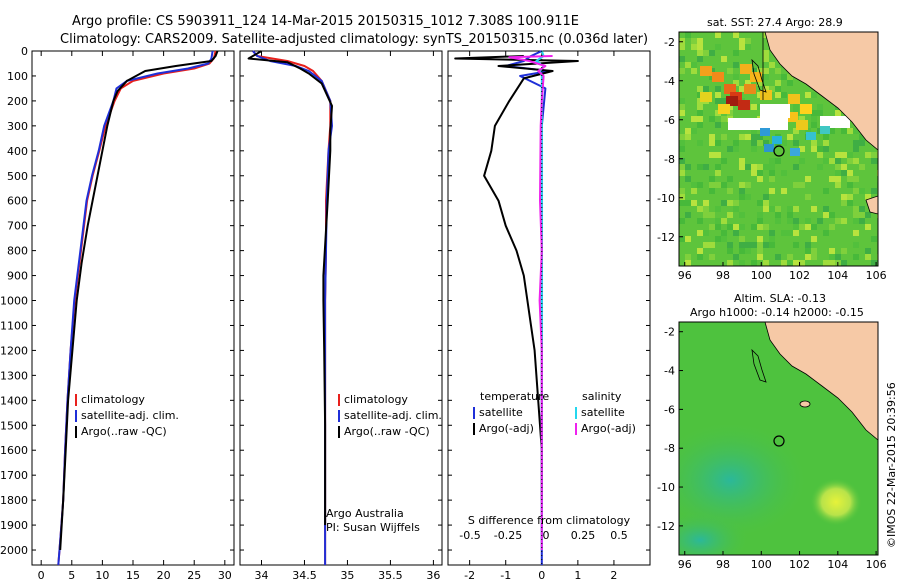  Describe the element at coordinates (17, 251) in the screenshot. I see `temperature-ytick-label: 800` at that location.